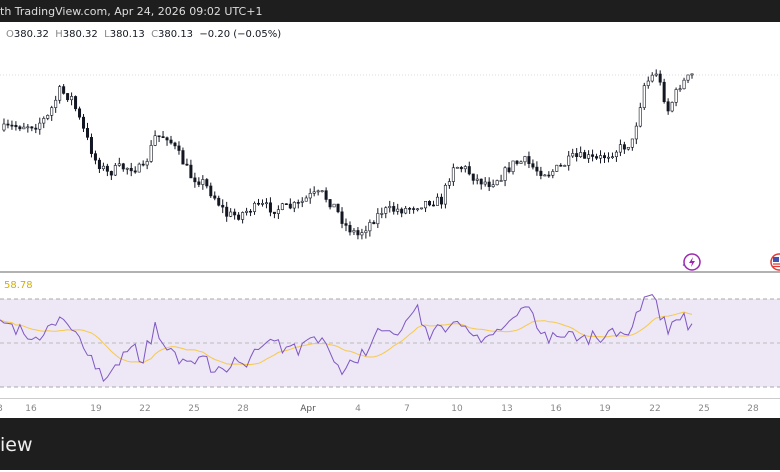  Describe the element at coordinates (390, 444) in the screenshot. I see `footer-bar: iew` at that location.